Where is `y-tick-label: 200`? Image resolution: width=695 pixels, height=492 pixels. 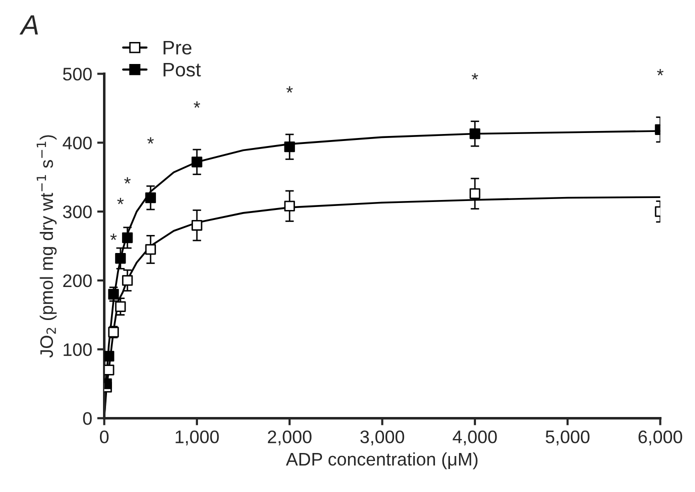 y-tick-label: 200 is located at coordinates (77, 281).